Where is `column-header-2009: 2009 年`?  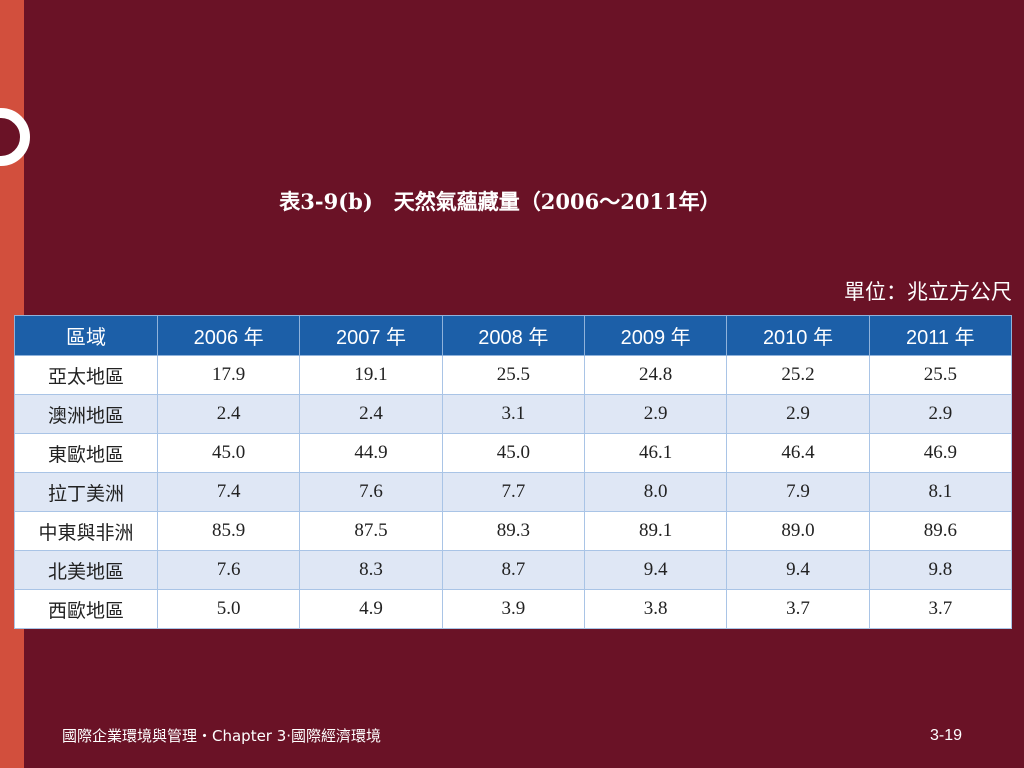
column-header-2009: 2009 年 is located at coordinates (655, 335).